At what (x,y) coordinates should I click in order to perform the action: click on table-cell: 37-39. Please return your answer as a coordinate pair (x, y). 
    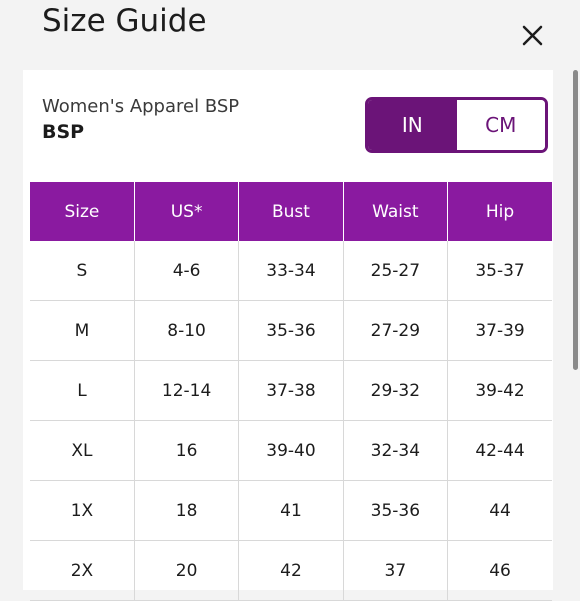
    Looking at the image, I should click on (499, 330).